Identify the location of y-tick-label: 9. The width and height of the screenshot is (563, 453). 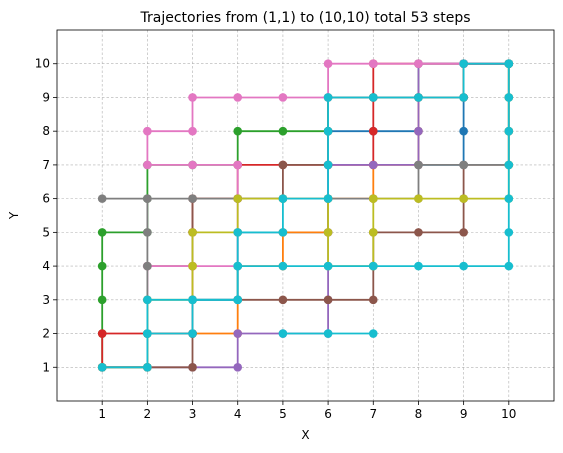
(46, 97).